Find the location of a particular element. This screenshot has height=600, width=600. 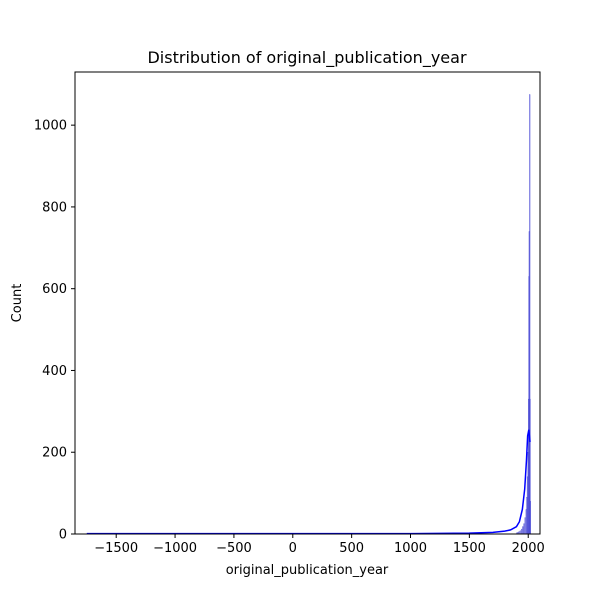

y-axis-ticks: 0 200 400 600 800 1000 is located at coordinates (54, 331).